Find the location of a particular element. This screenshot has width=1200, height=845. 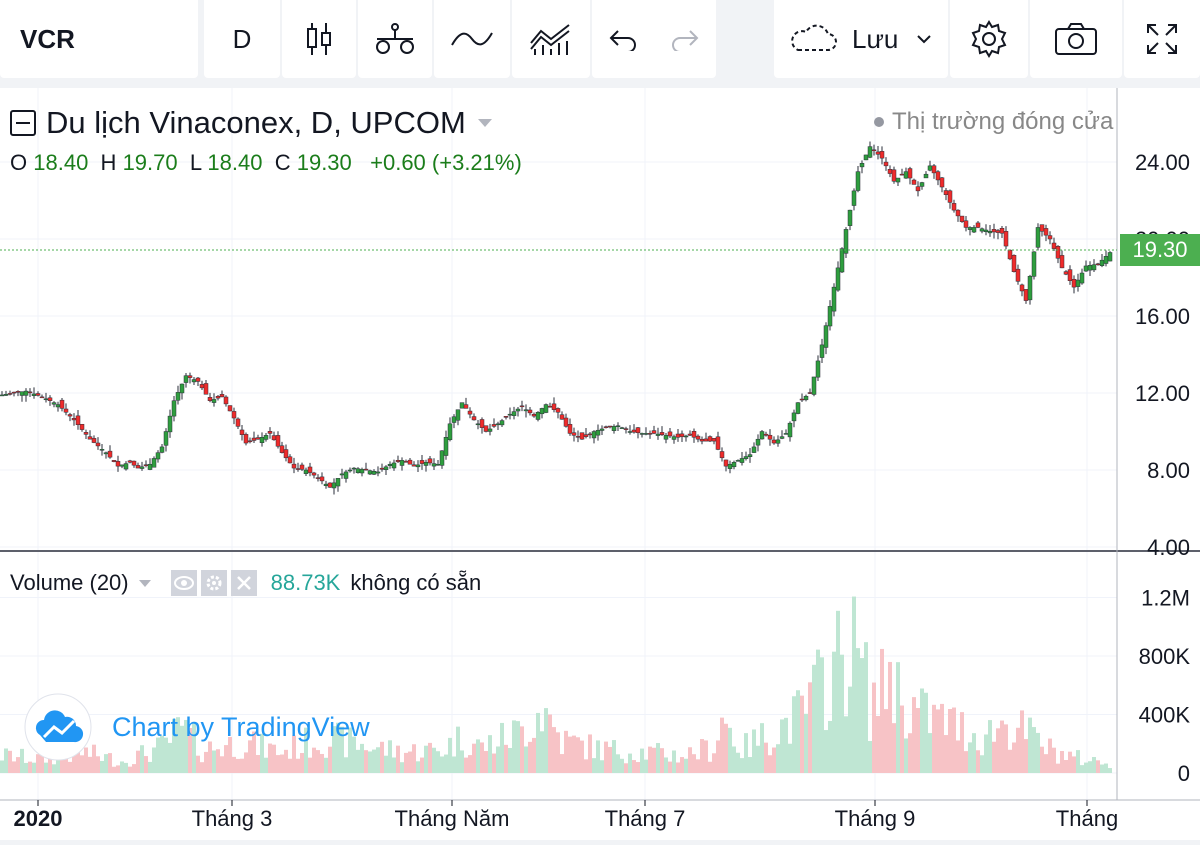

settings-button is located at coordinates (989, 39).